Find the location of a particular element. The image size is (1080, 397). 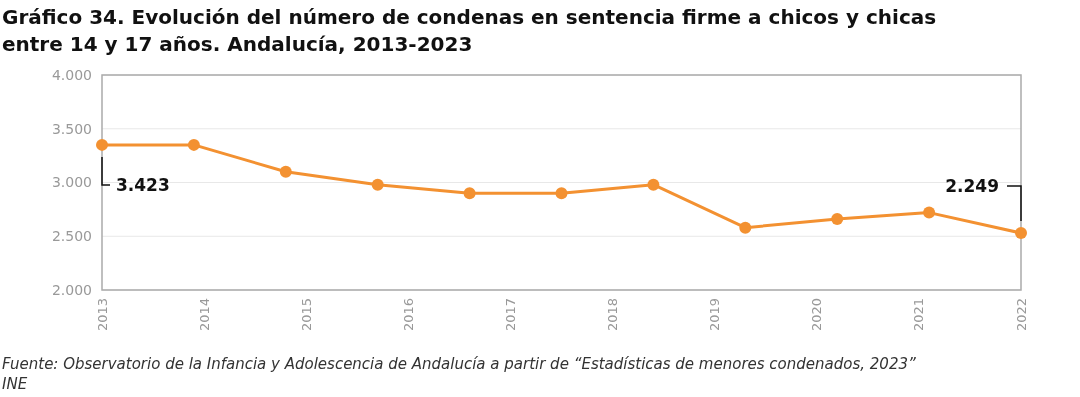

annotation: 2.249 is located at coordinates (972, 185).